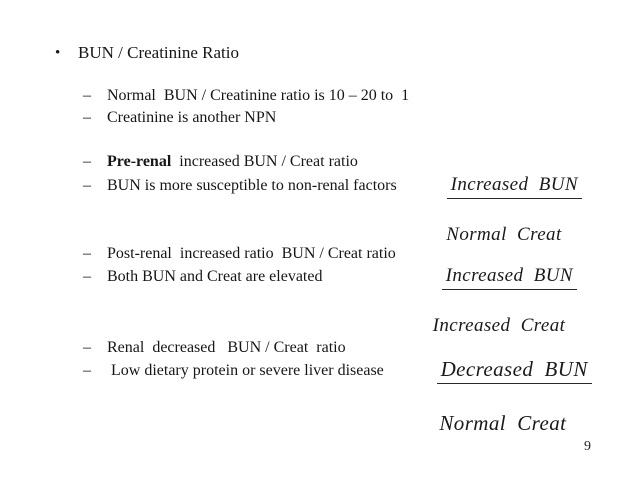  I want to click on fraction-pre-renal: Increased BUN Normal Creat, so click(504, 221).